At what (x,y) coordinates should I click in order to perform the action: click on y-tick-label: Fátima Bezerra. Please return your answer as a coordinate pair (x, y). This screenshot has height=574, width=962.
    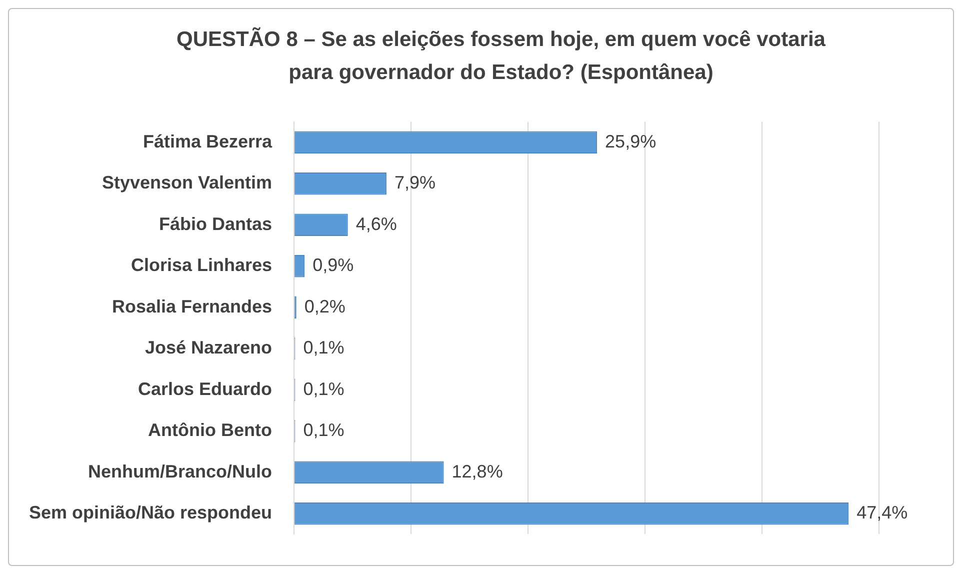
    Looking at the image, I should click on (208, 141).